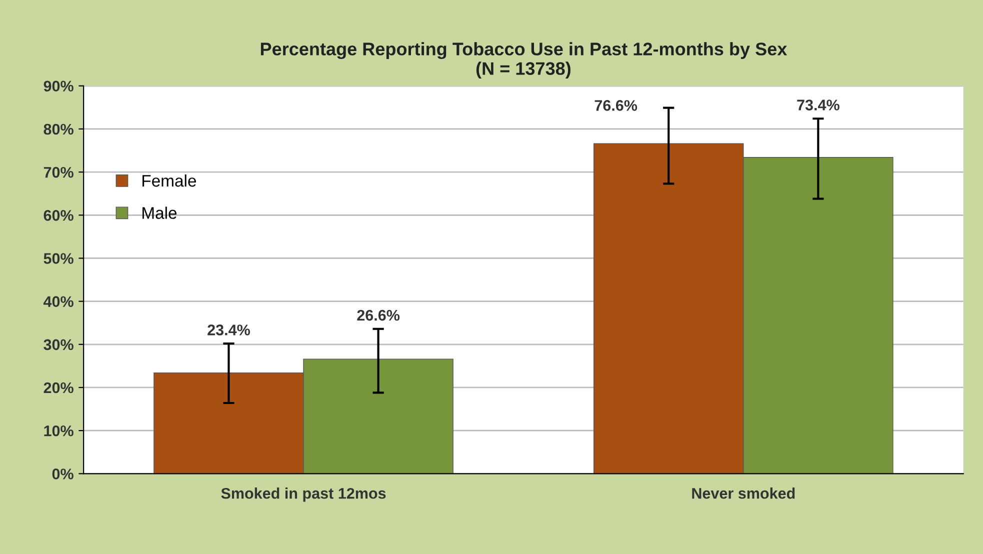 Image resolution: width=983 pixels, height=554 pixels. Describe the element at coordinates (524, 60) in the screenshot. I see `chart-title: Percentage Reporting Tobacco Use in Past 12-months by Sex (N = 13738)` at that location.